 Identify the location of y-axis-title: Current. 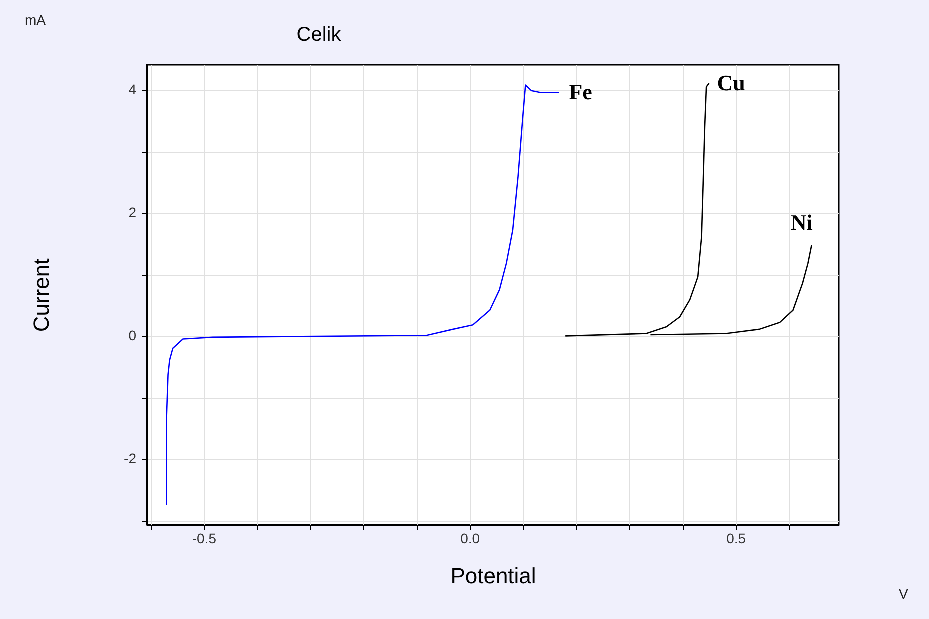
(41, 295).